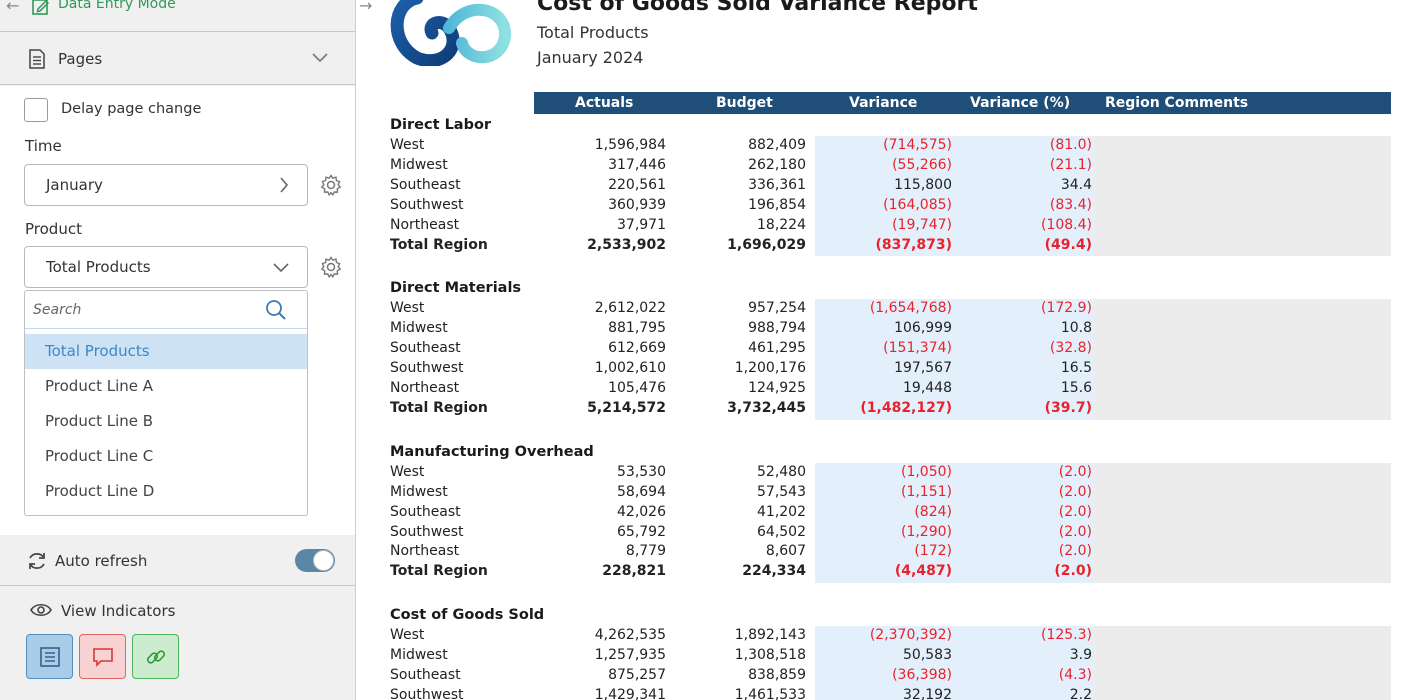 The width and height of the screenshot is (1420, 700). What do you see at coordinates (36, 110) in the screenshot?
I see `delay-page-change-checkbox` at bounding box center [36, 110].